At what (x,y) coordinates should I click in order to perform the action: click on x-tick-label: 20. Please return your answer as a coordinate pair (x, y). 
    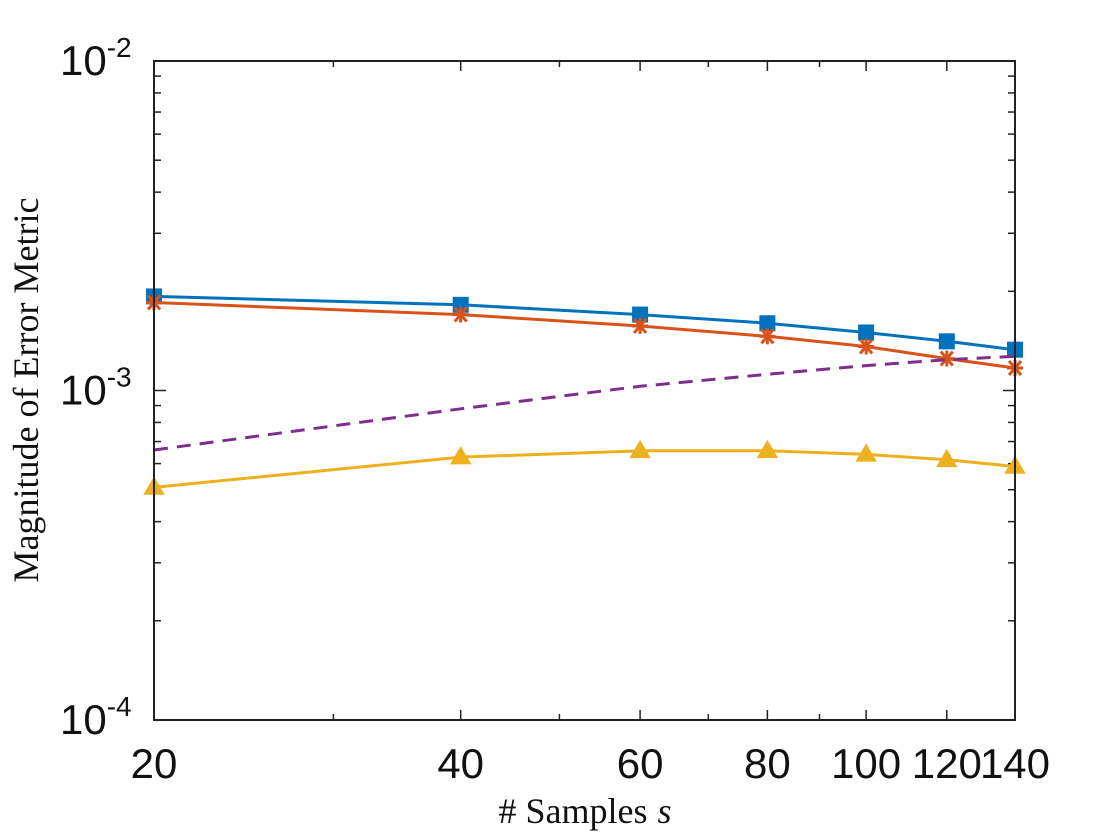
    Looking at the image, I should click on (154, 763).